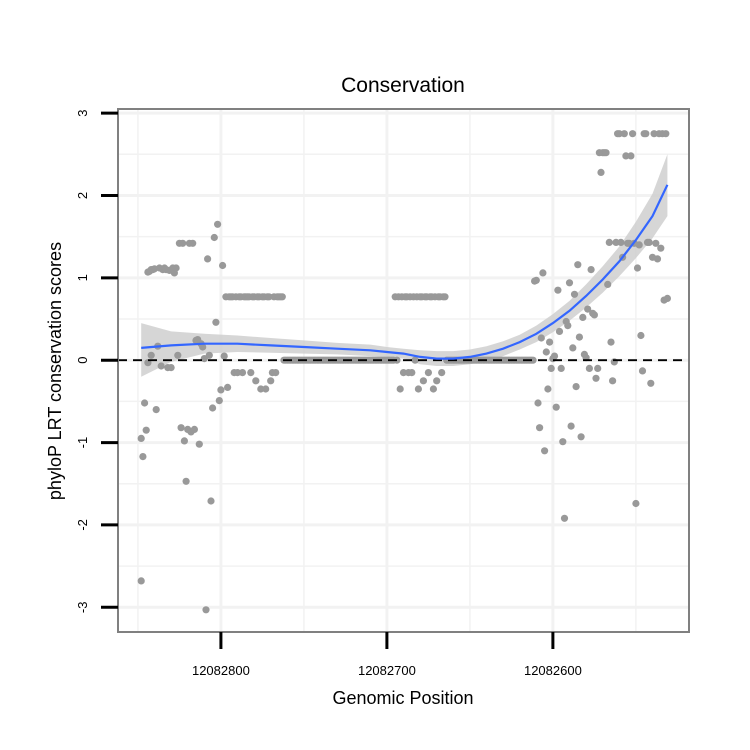 This screenshot has height=750, width=750. I want to click on y-tick-label: 1, so click(82, 277).